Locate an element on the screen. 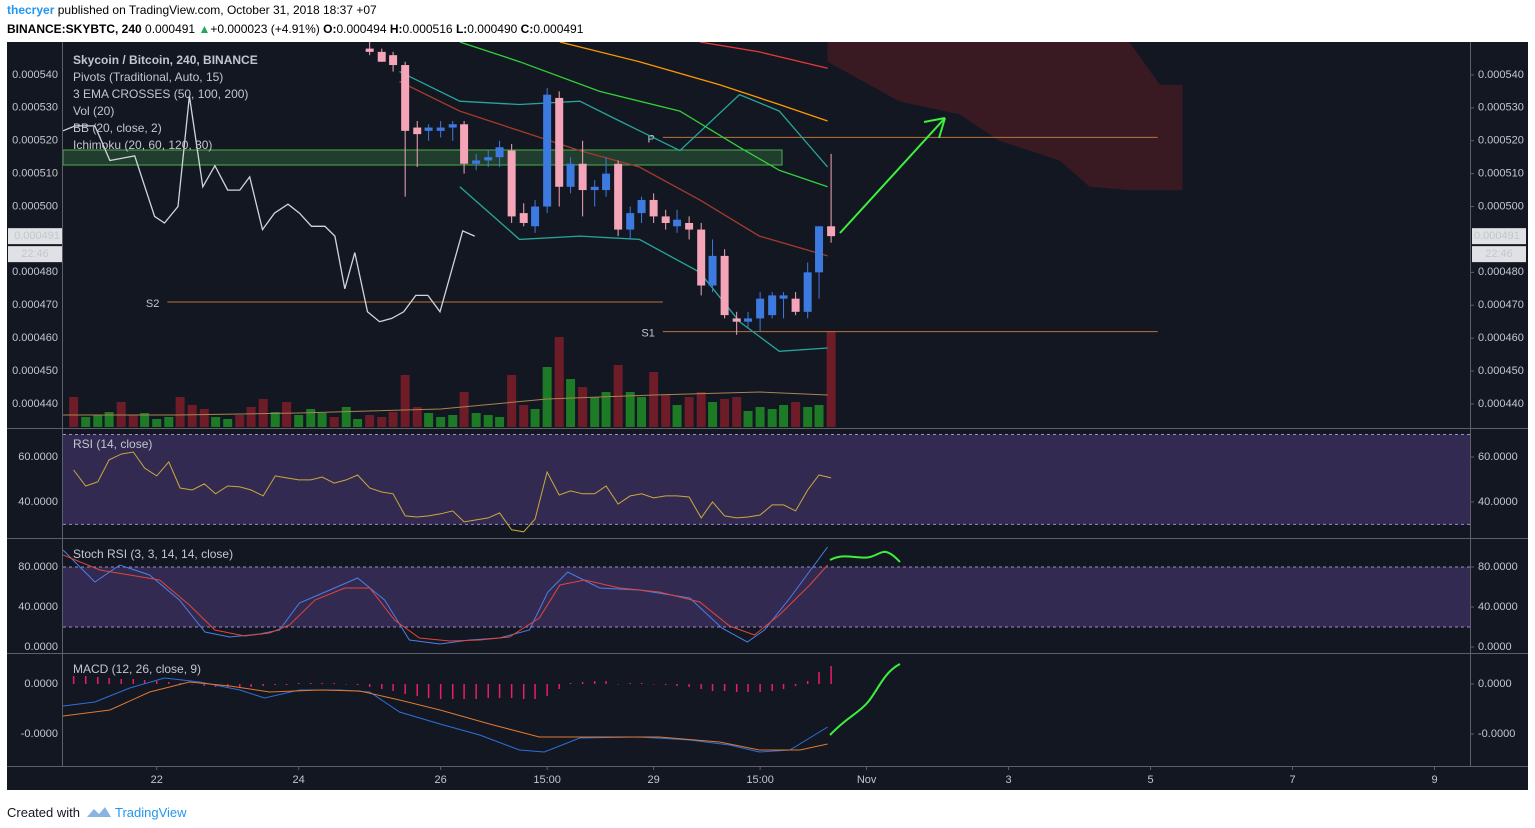 This screenshot has width=1535, height=828. footer: Created with TradingView is located at coordinates (97, 811).